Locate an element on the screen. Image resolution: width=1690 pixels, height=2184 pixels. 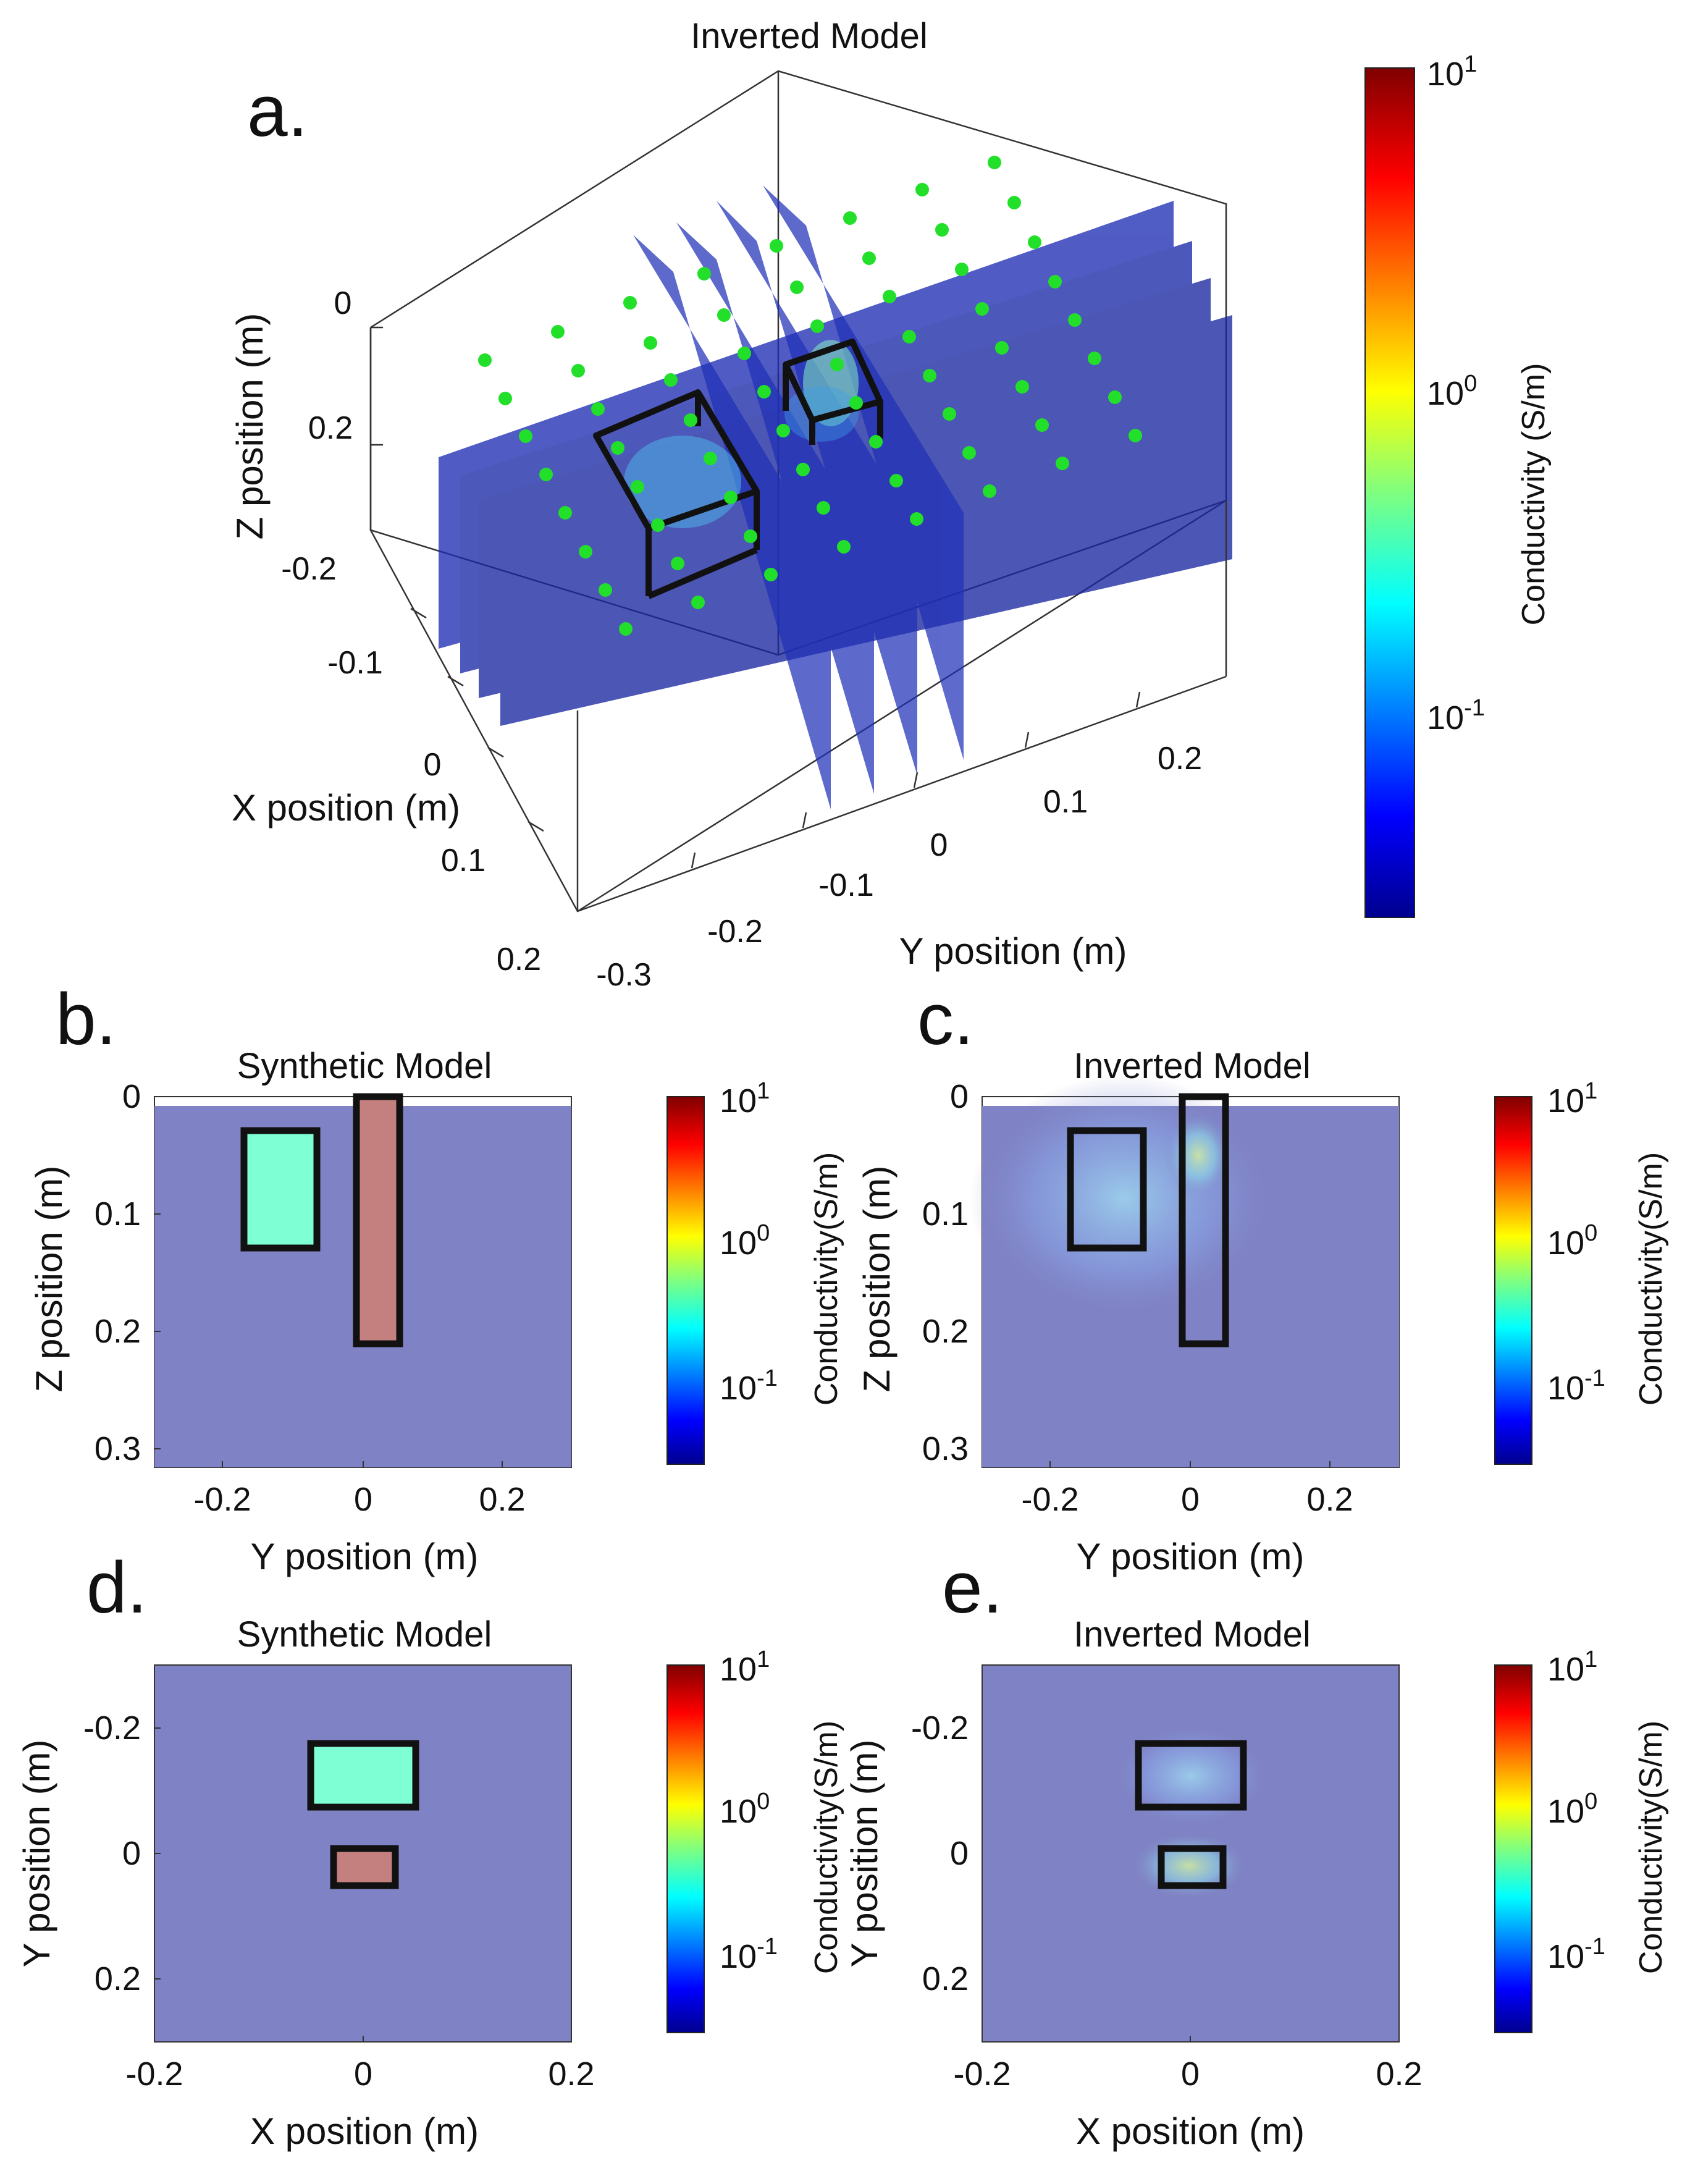
inverted-anomaly-c is located at coordinates (1124, 1198).